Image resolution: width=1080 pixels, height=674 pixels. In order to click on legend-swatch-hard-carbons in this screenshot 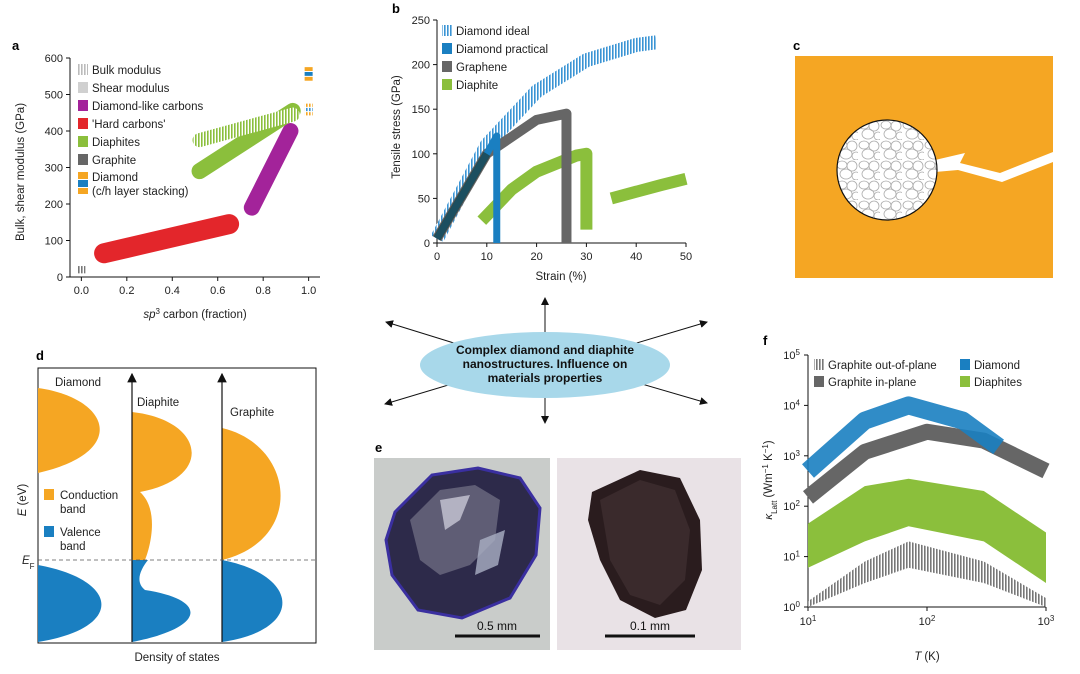, I will do `click(83, 123)`.